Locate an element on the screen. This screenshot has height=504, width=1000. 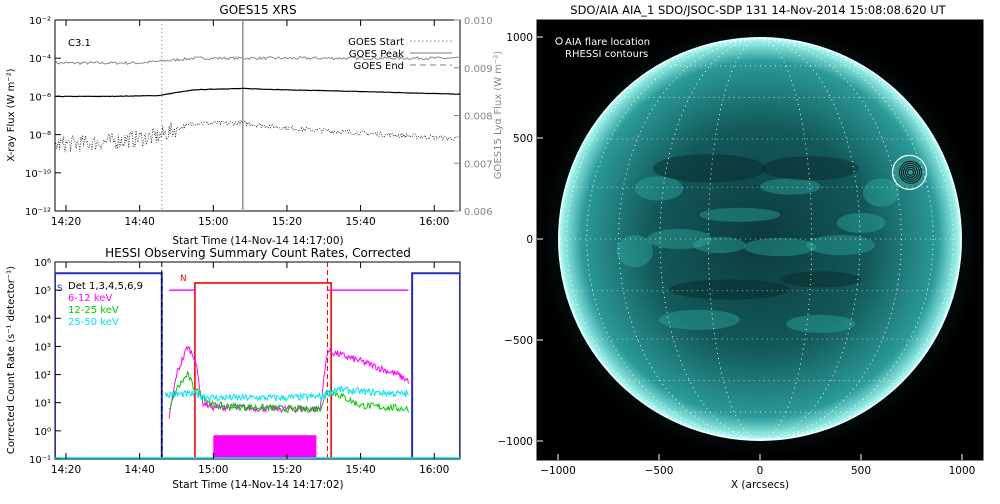
goes-xtick-label: 15:20 is located at coordinates (287, 222).